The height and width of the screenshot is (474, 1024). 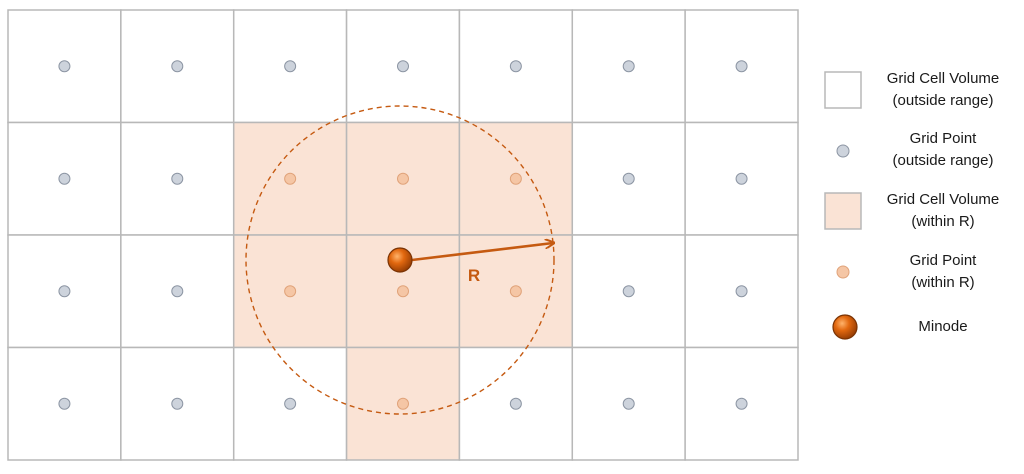 I want to click on legend-label-cell-outside: Grid Cell Volume (outside range), so click(x=943, y=90).